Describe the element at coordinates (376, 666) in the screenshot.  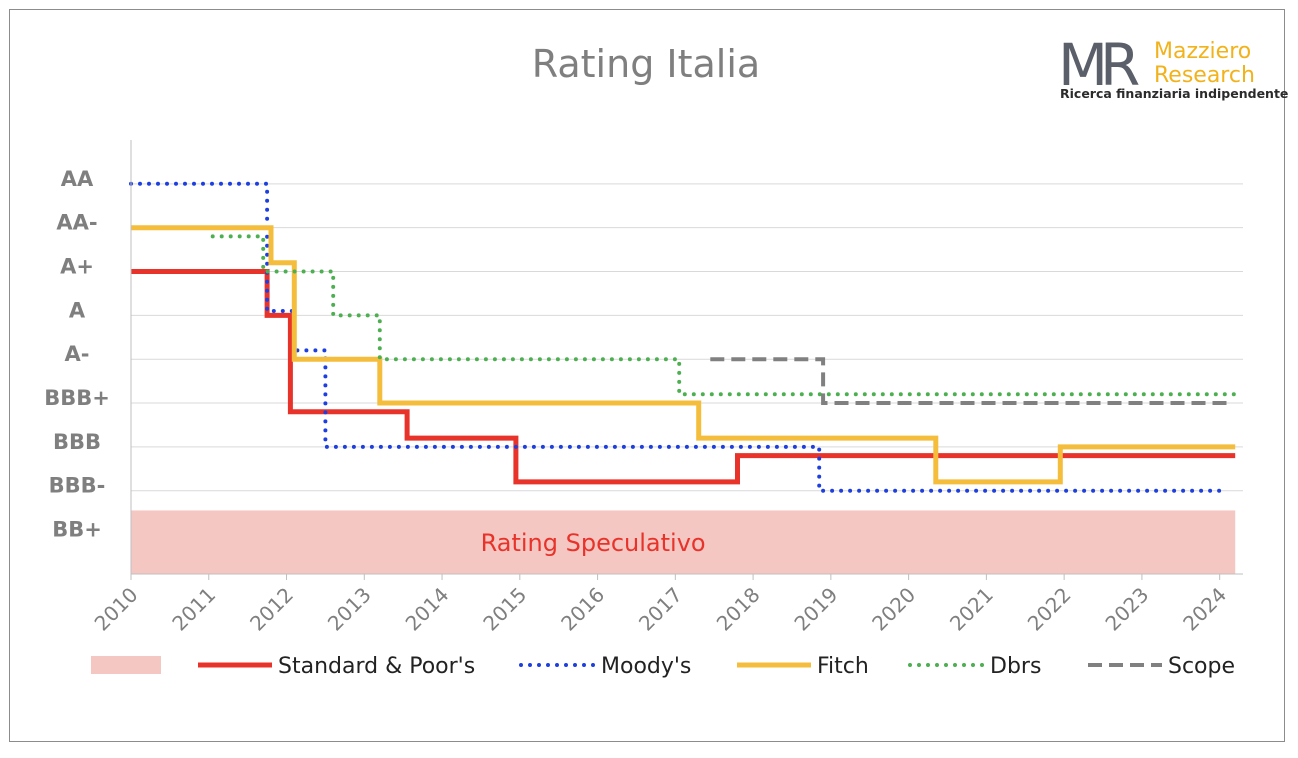
I see `legend-label: Standard & Poor's` at that location.